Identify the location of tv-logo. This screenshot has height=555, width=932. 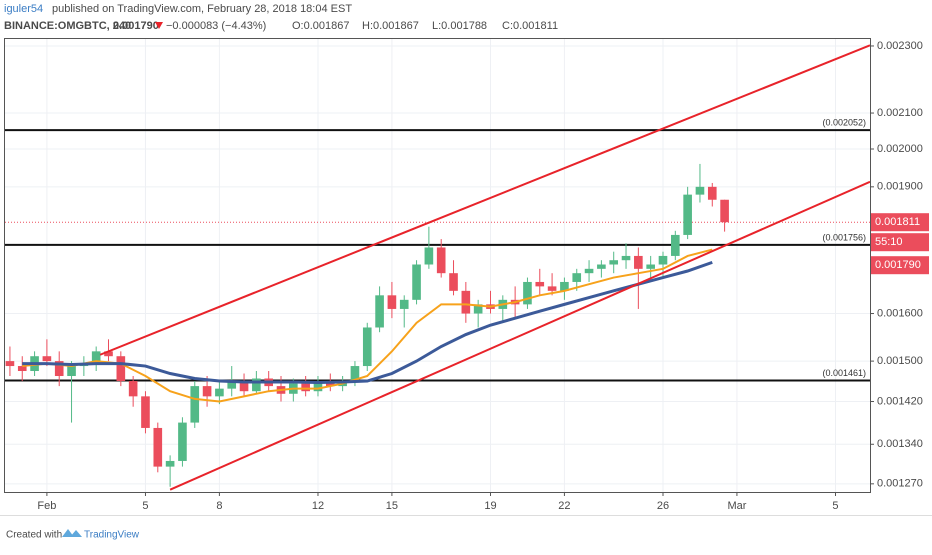
(72, 533).